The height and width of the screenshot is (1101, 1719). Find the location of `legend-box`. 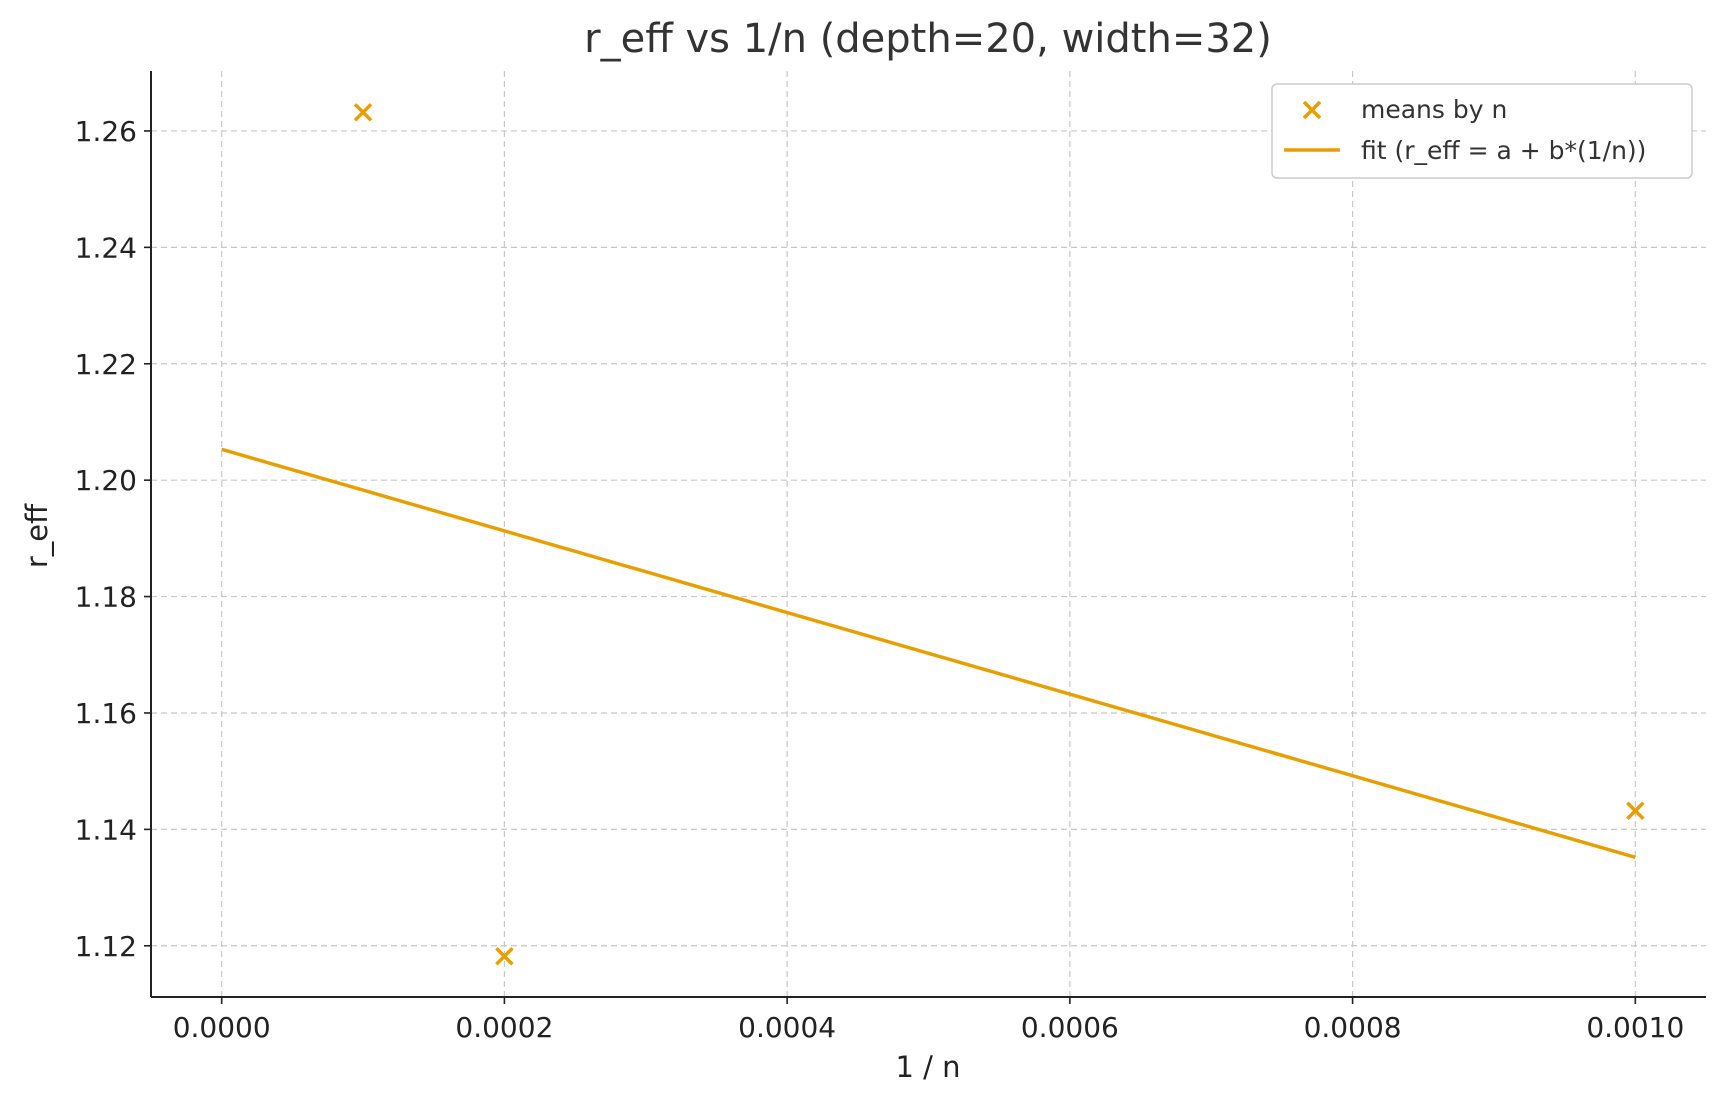

legend-box is located at coordinates (1482, 131).